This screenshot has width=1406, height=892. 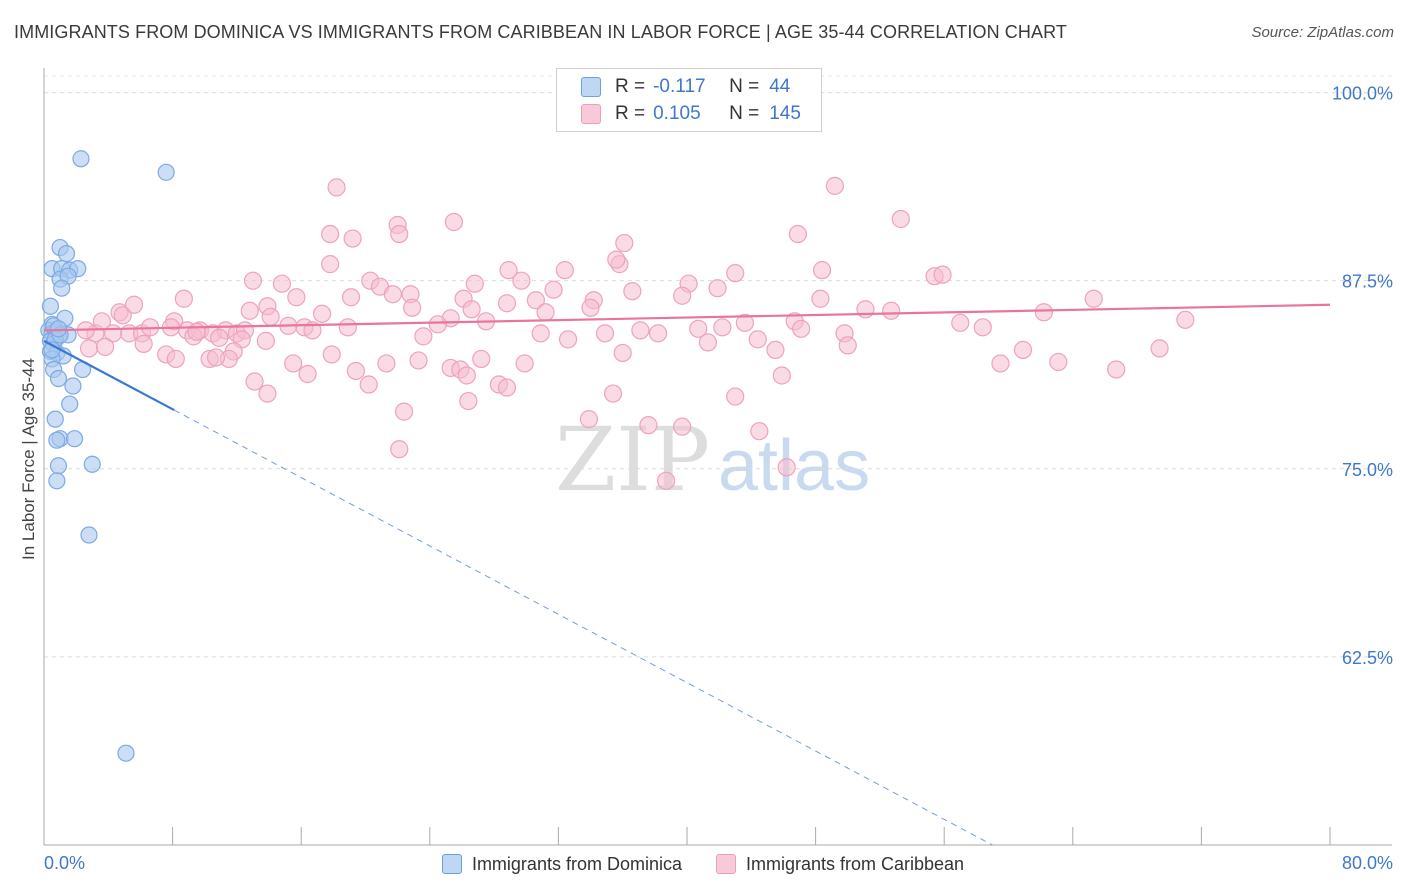 I want to click on x-tick-label: 80.0%, so click(x=1367, y=863).